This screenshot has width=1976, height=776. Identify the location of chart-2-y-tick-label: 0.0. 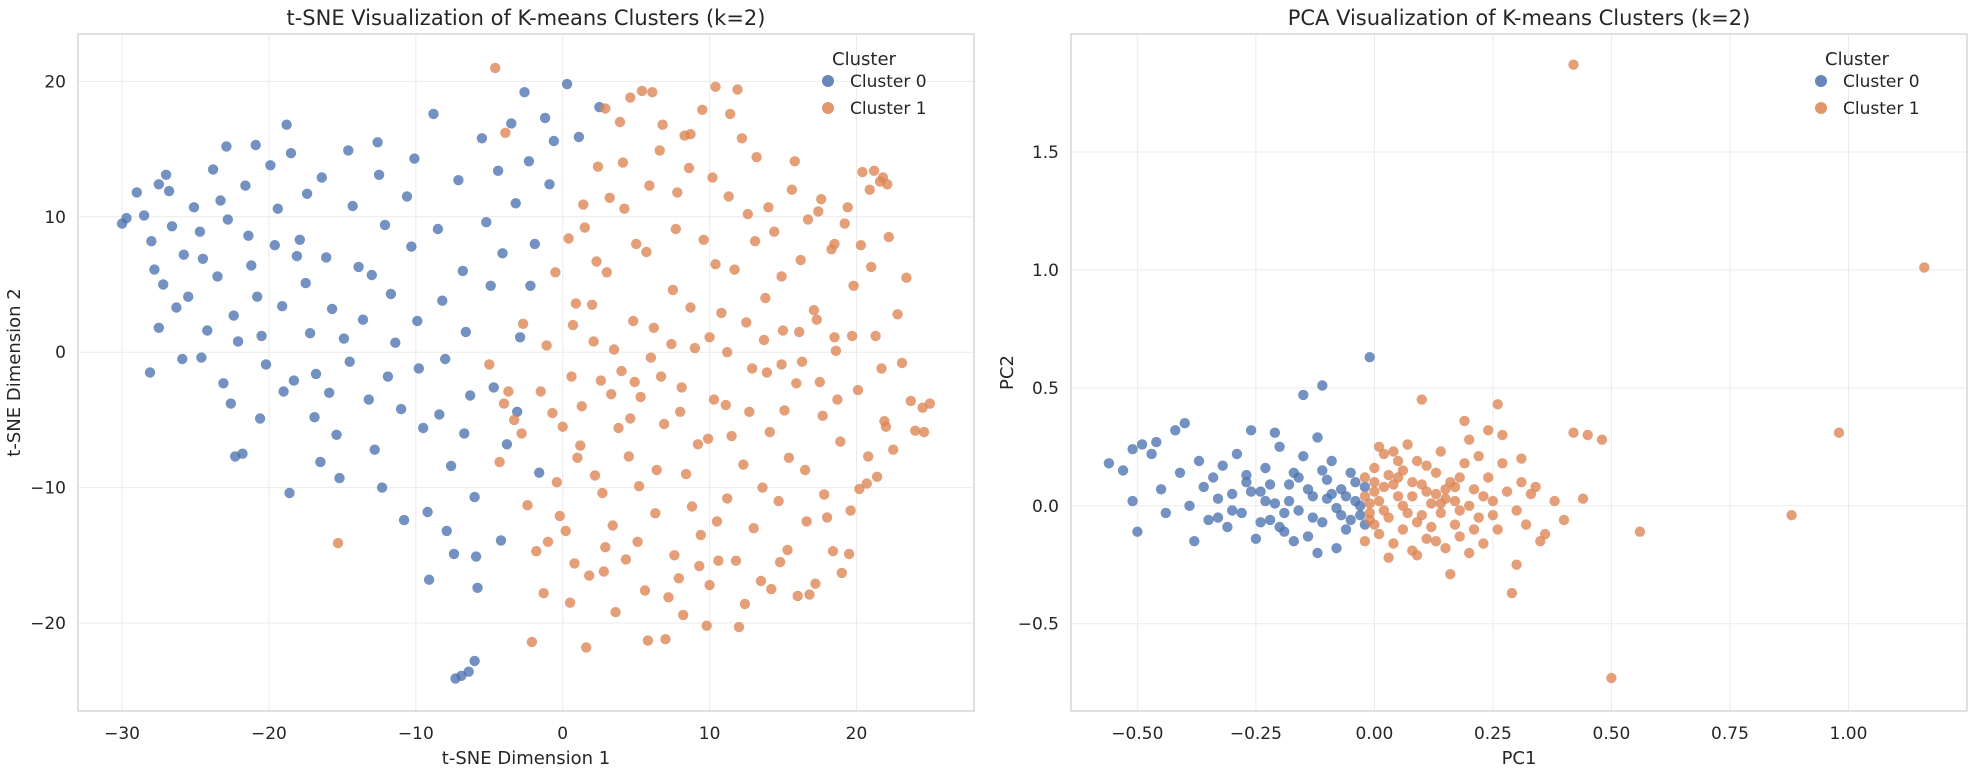
(1045, 507).